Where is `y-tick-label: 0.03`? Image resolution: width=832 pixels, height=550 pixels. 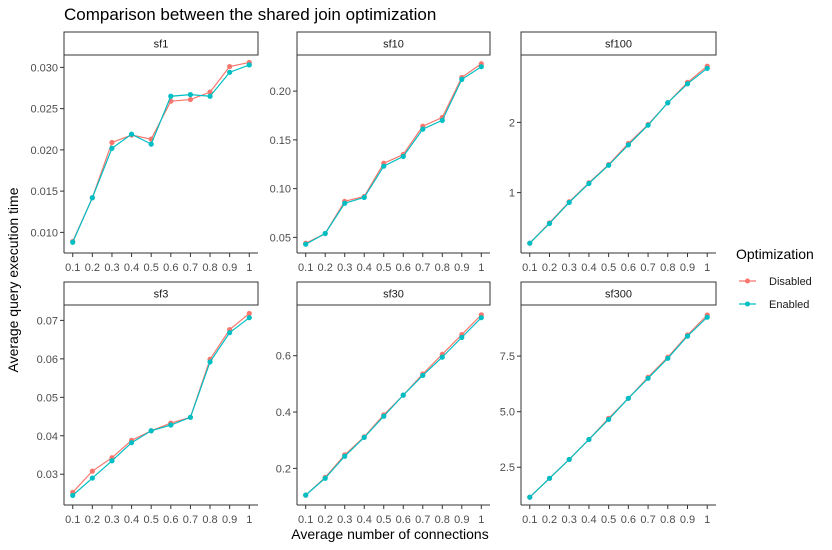 y-tick-label: 0.03 is located at coordinates (47, 475).